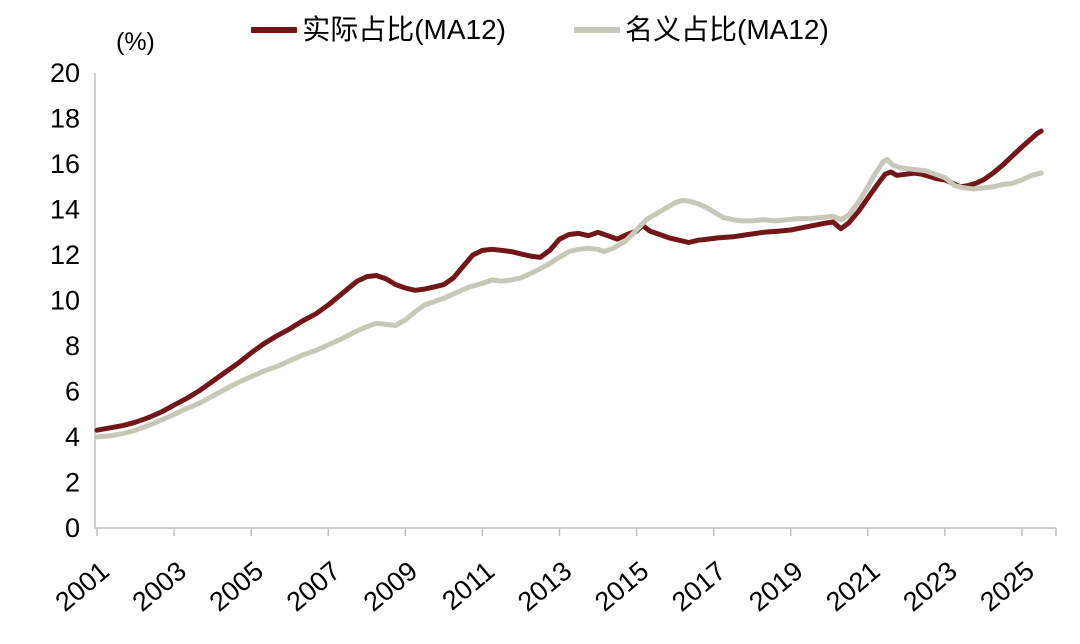  I want to click on x-tick-label: 2015, so click(621, 587).